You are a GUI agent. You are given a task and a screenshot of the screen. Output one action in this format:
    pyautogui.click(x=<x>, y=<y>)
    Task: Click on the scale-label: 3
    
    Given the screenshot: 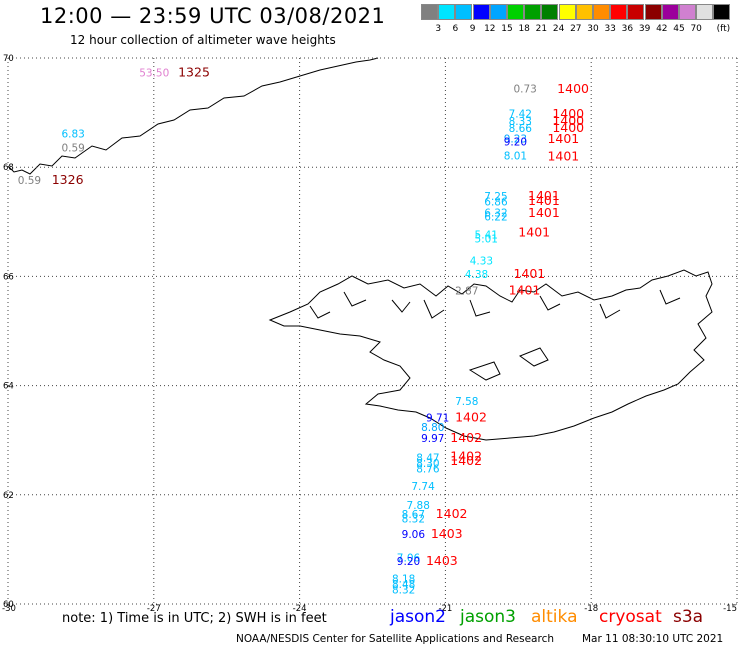 What is the action you would take?
    pyautogui.click(x=438, y=29)
    